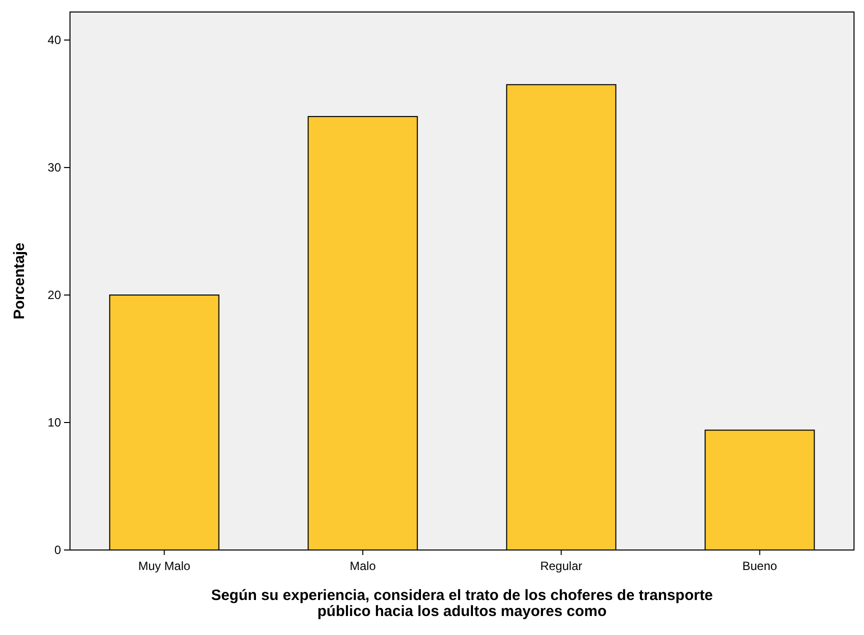  What do you see at coordinates (760, 566) in the screenshot?
I see `x-tick-label: Bueno` at bounding box center [760, 566].